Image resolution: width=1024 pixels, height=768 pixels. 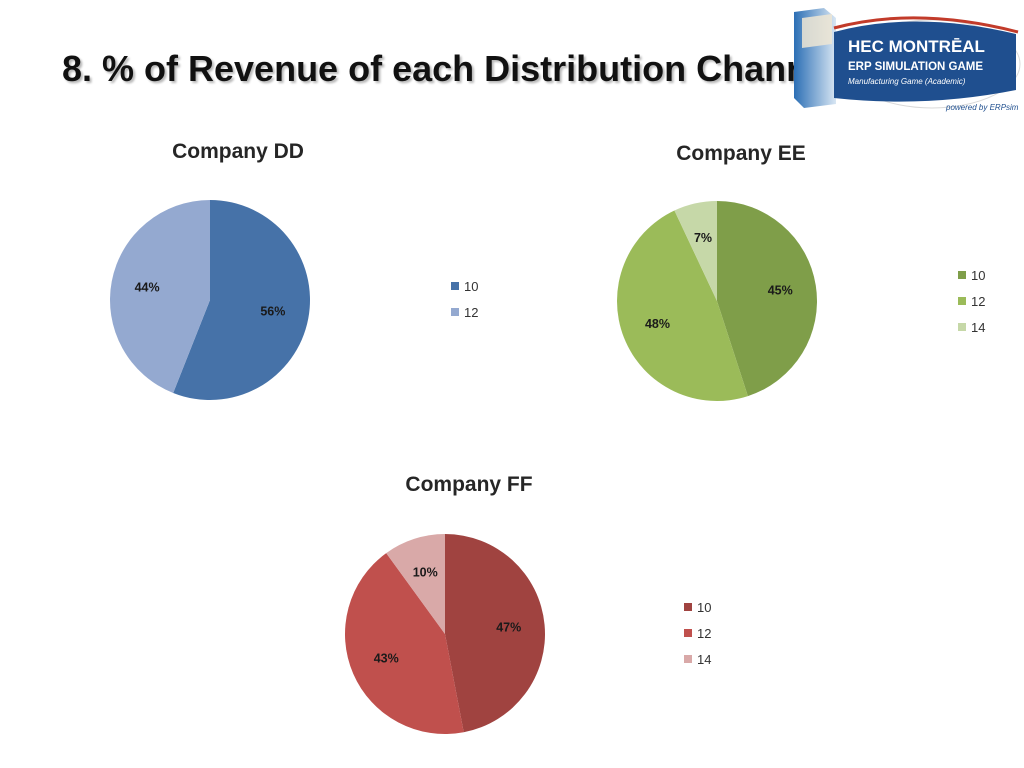 What do you see at coordinates (907, 81) in the screenshot?
I see `logo-subtitle: Manufacturing Game (Academic)` at bounding box center [907, 81].